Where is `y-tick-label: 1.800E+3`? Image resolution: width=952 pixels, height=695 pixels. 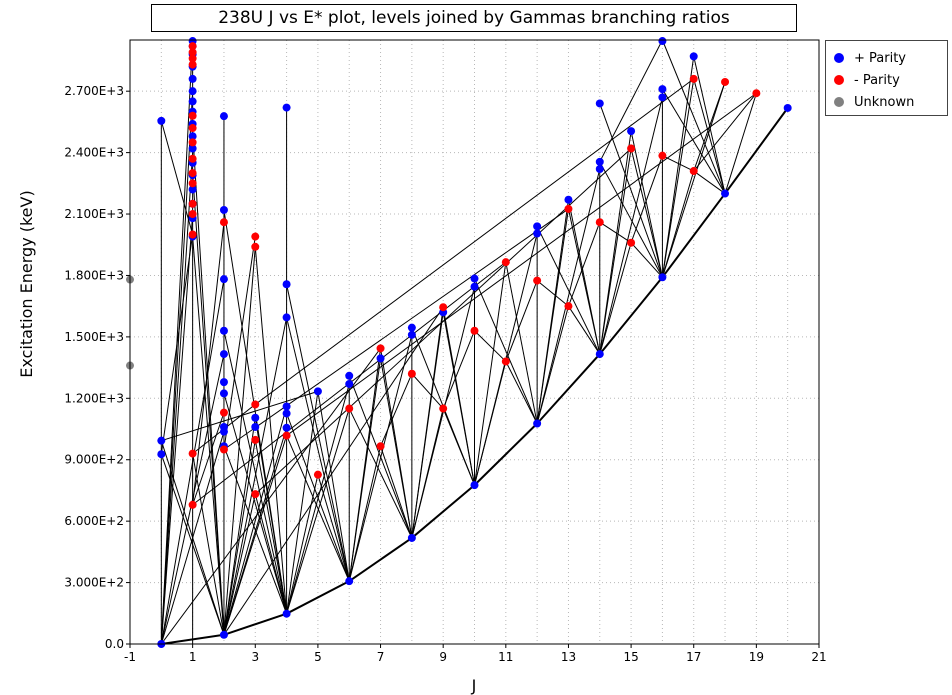
y-tick-label: 1.800E+3 is located at coordinates (94, 275).